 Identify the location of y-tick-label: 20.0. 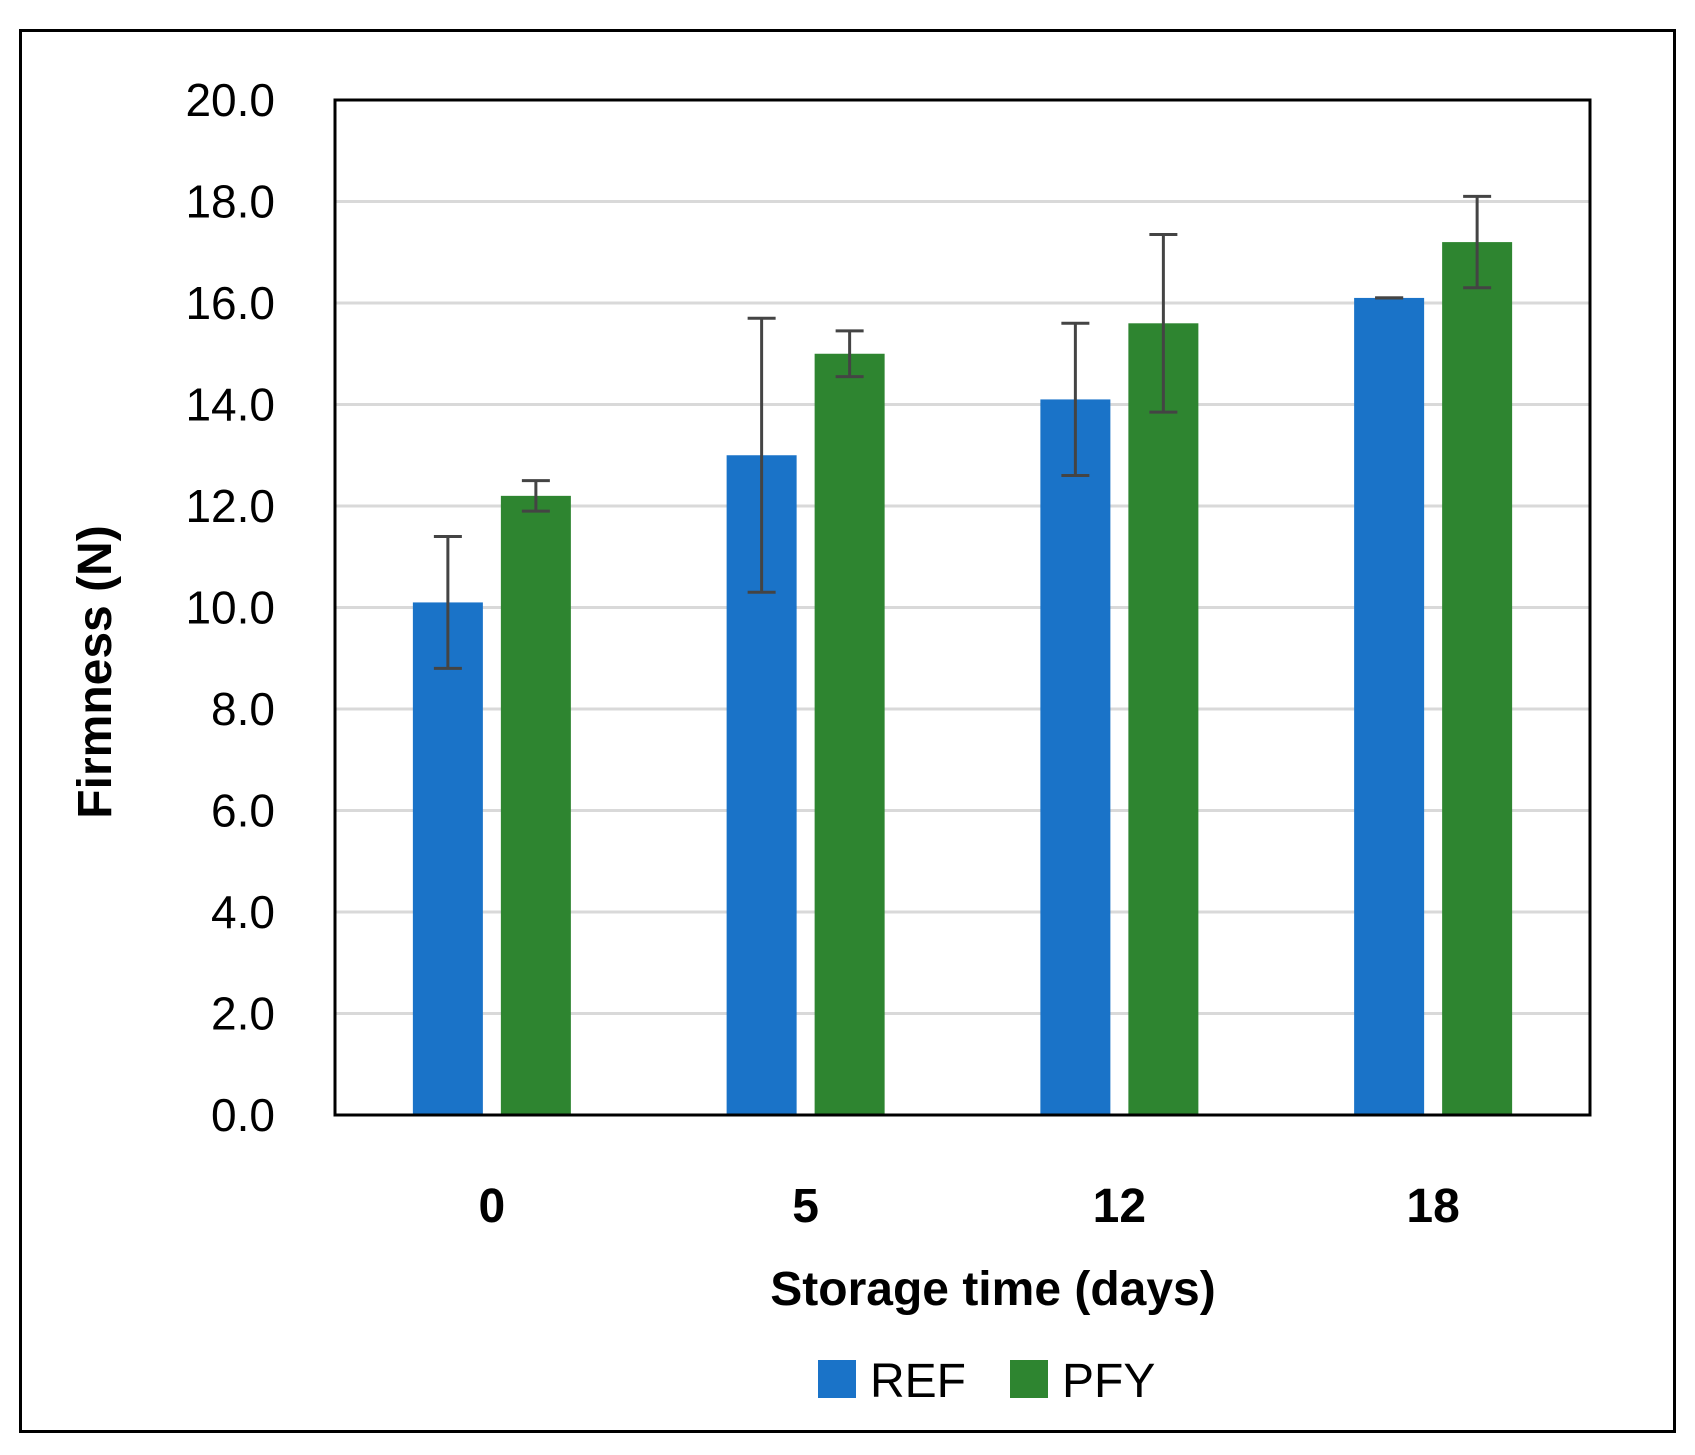
(230, 100).